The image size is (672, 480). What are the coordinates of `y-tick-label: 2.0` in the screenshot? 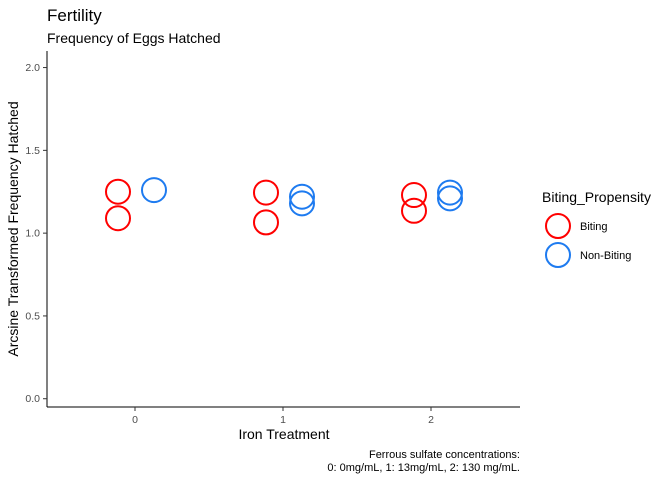 It's located at (32, 68).